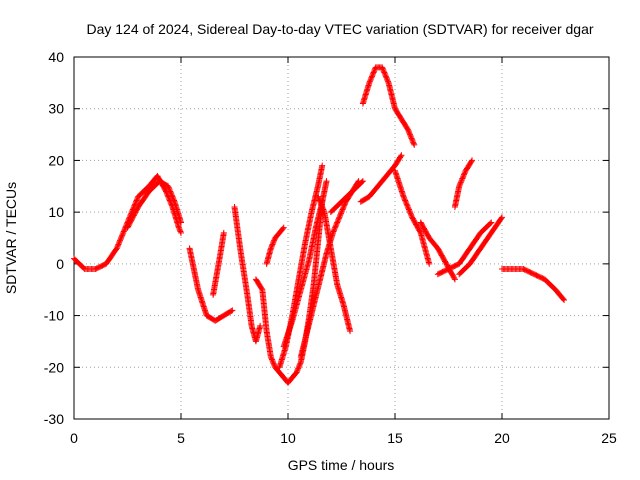  Describe the element at coordinates (288, 438) in the screenshot. I see `x-tick-label: 10` at that location.